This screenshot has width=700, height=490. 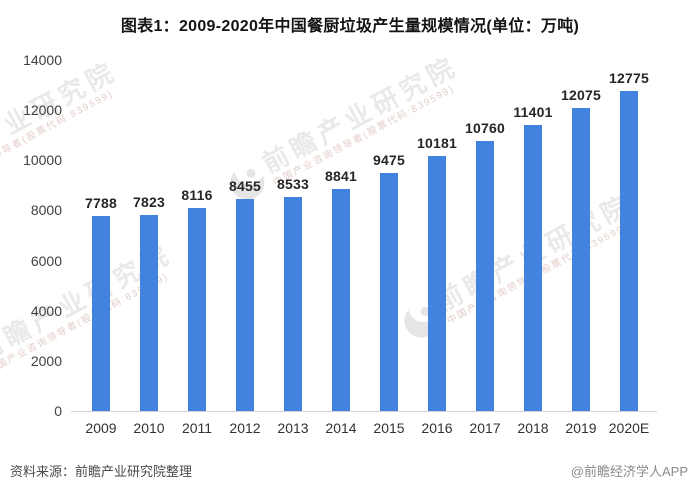 What do you see at coordinates (437, 142) in the screenshot?
I see `bar-value-label: 10181` at bounding box center [437, 142].